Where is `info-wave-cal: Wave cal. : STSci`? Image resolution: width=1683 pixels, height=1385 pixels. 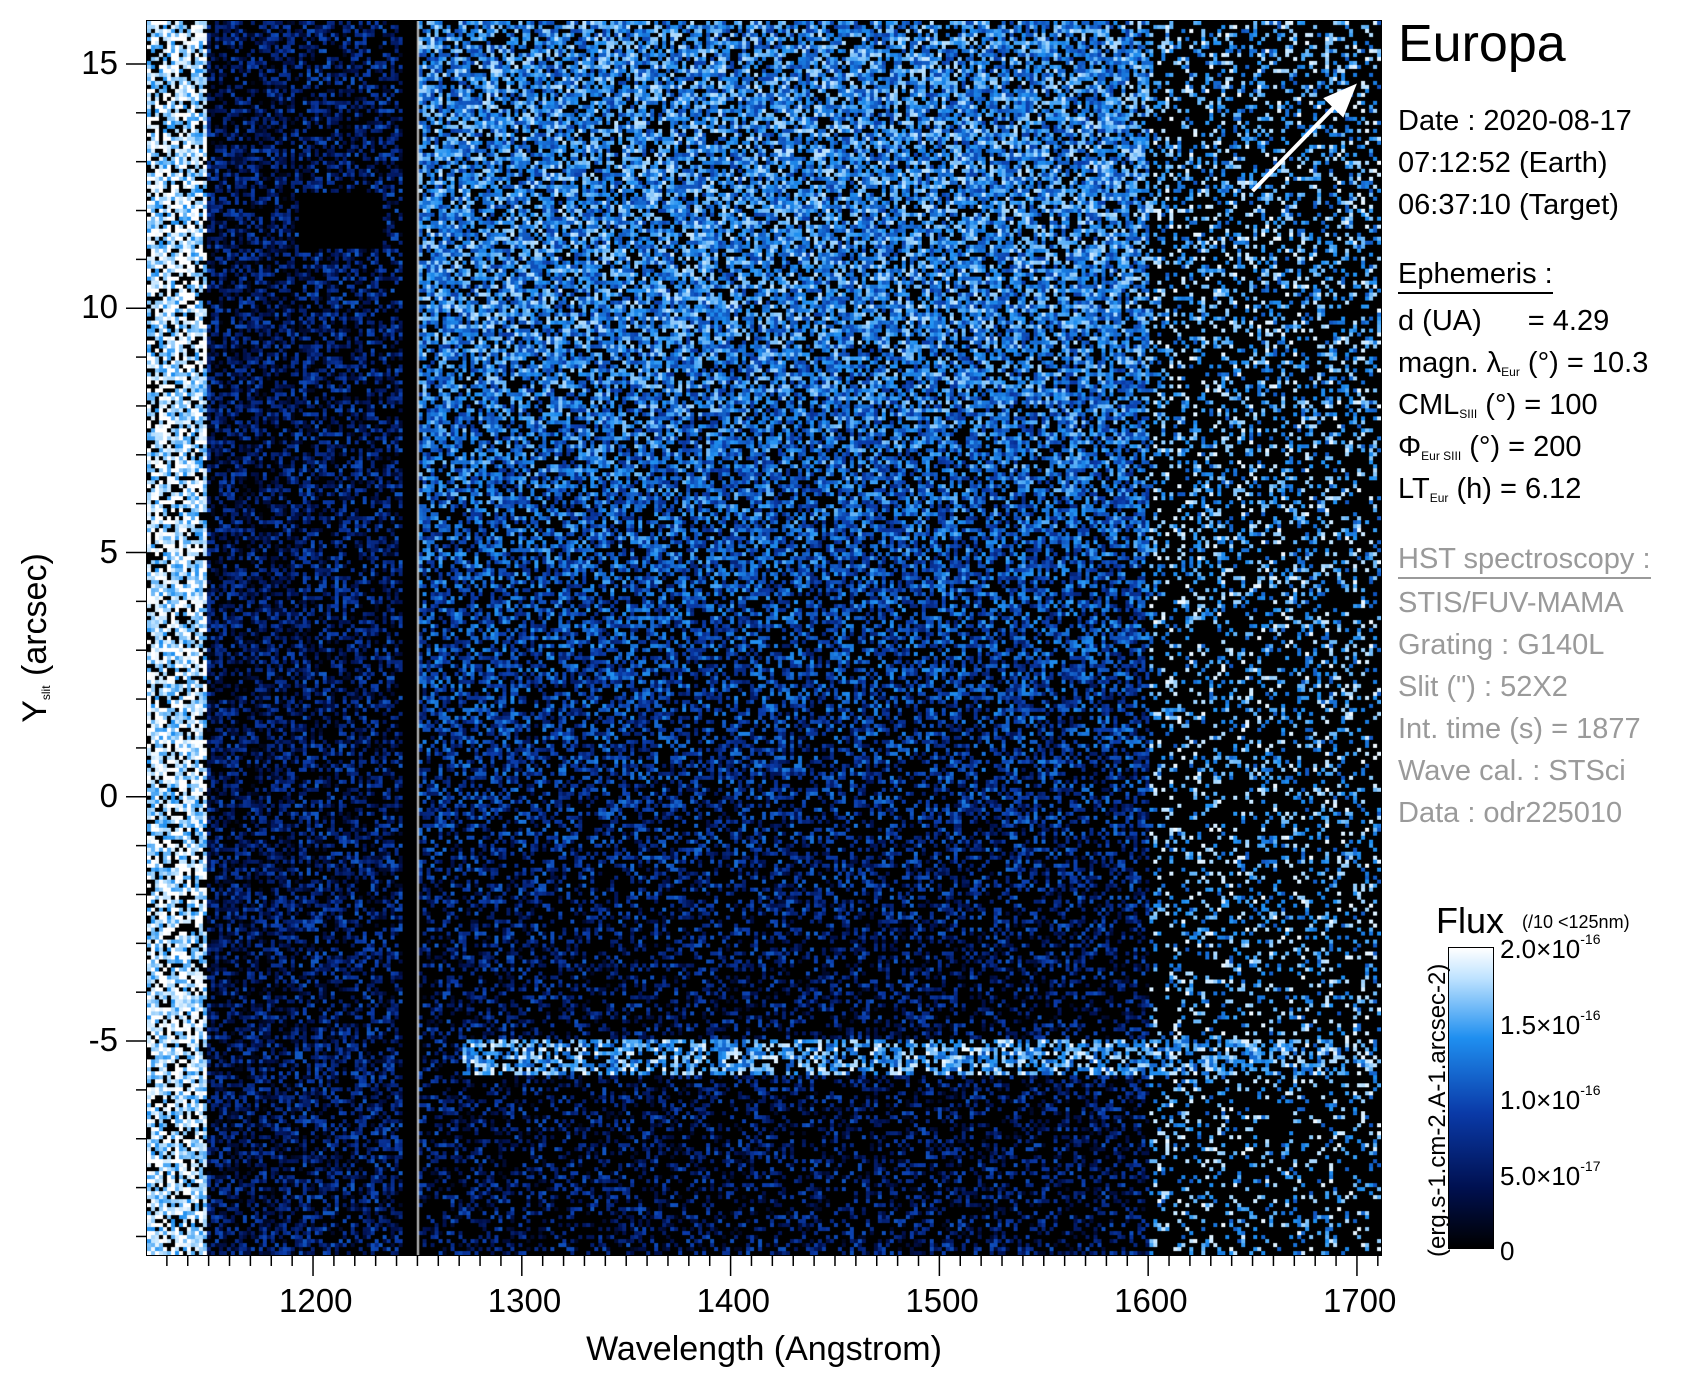
info-wave-cal: Wave cal. : STSci is located at coordinates (1512, 771).